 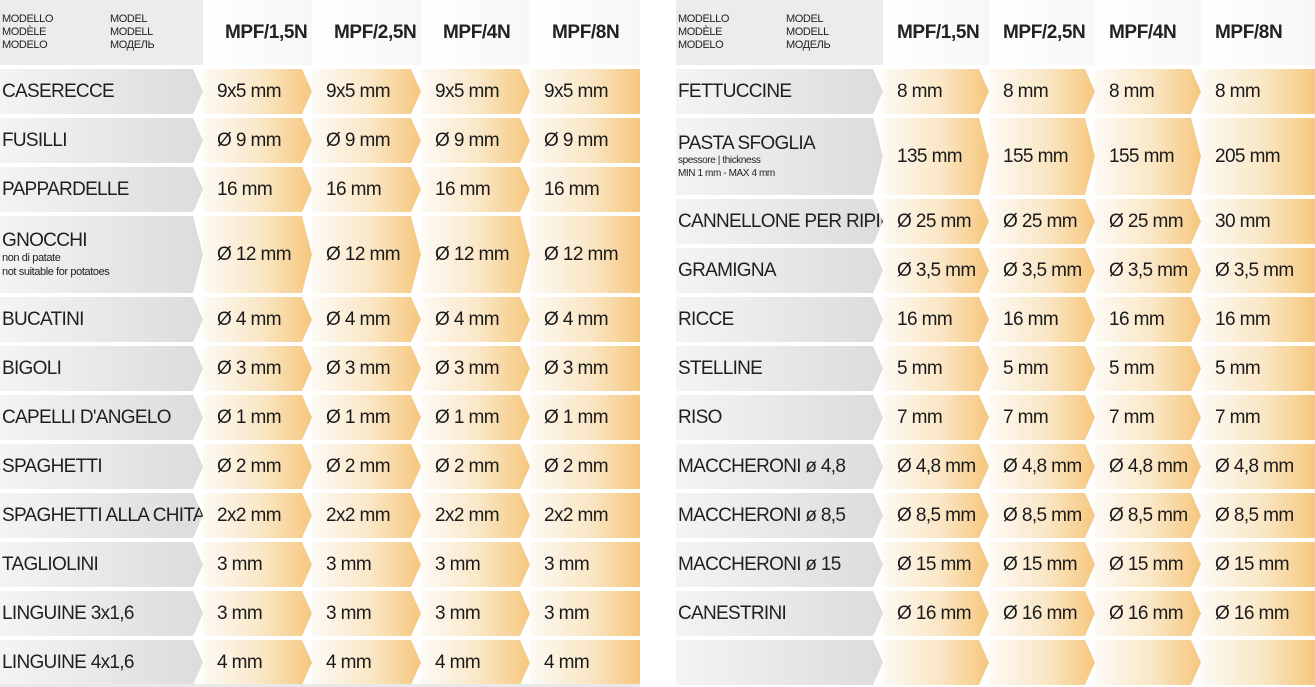 I want to click on pasta-shape-note: MIN 1 mm - MAX 4 mm, so click(x=726, y=173).